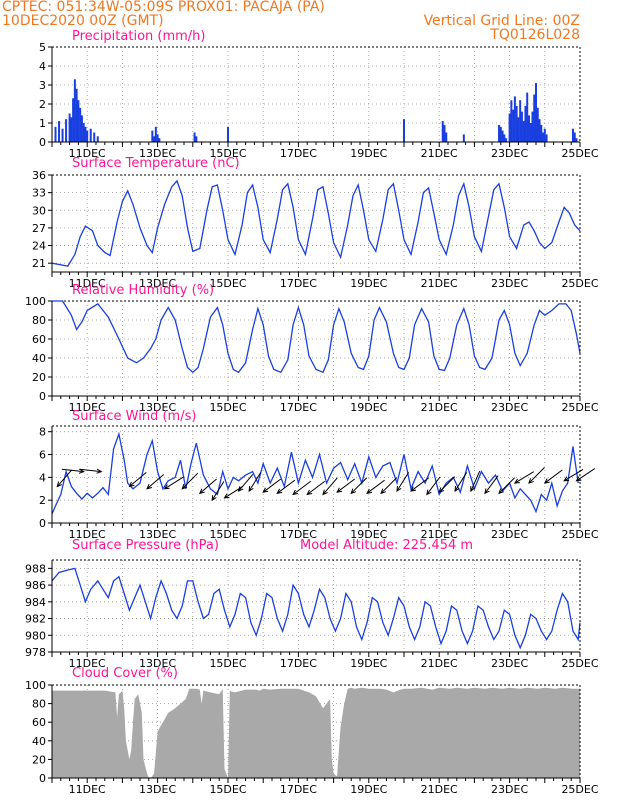 This screenshot has height=800, width=618. I want to click on y-tick-label: 8, so click(42, 432).